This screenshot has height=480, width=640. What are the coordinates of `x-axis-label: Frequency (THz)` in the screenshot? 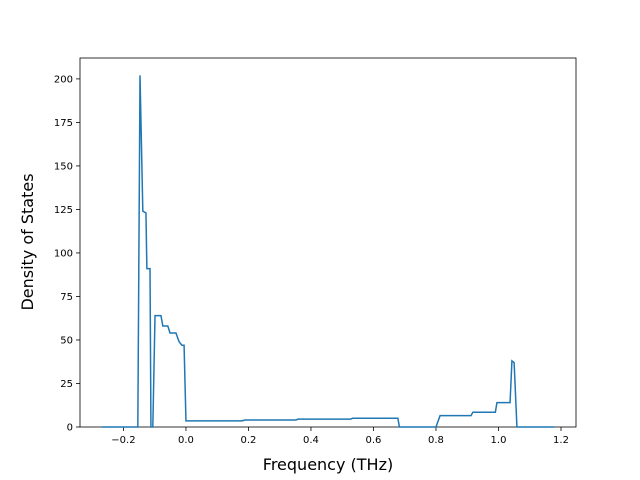 It's located at (328, 464).